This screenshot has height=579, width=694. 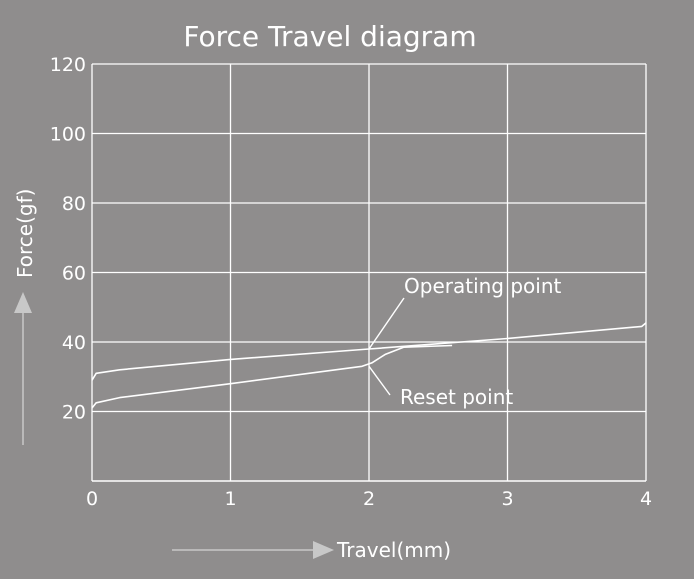 I want to click on series-lines, so click(x=369, y=365).